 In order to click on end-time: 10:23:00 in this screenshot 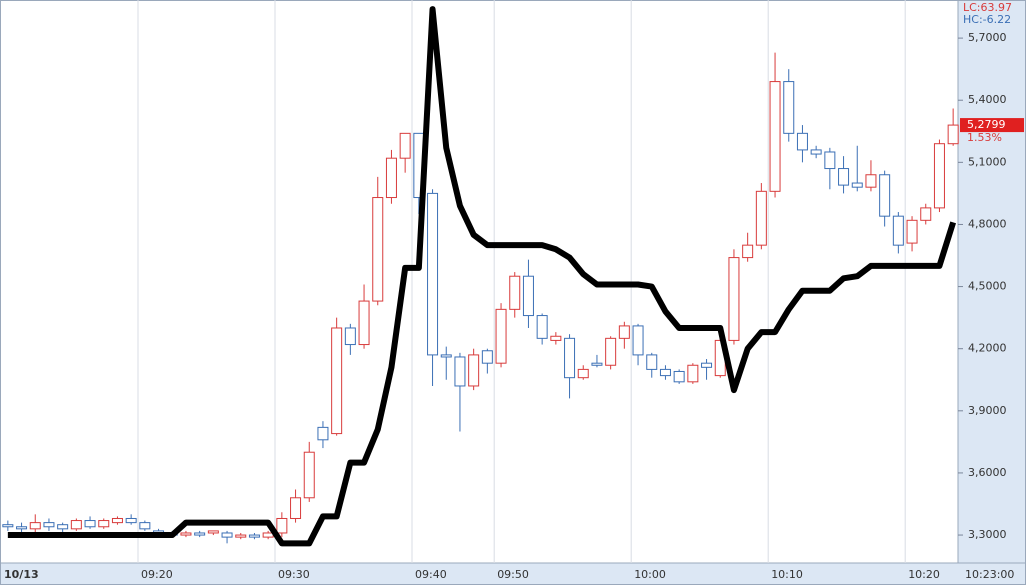, I will do `click(989, 574)`.